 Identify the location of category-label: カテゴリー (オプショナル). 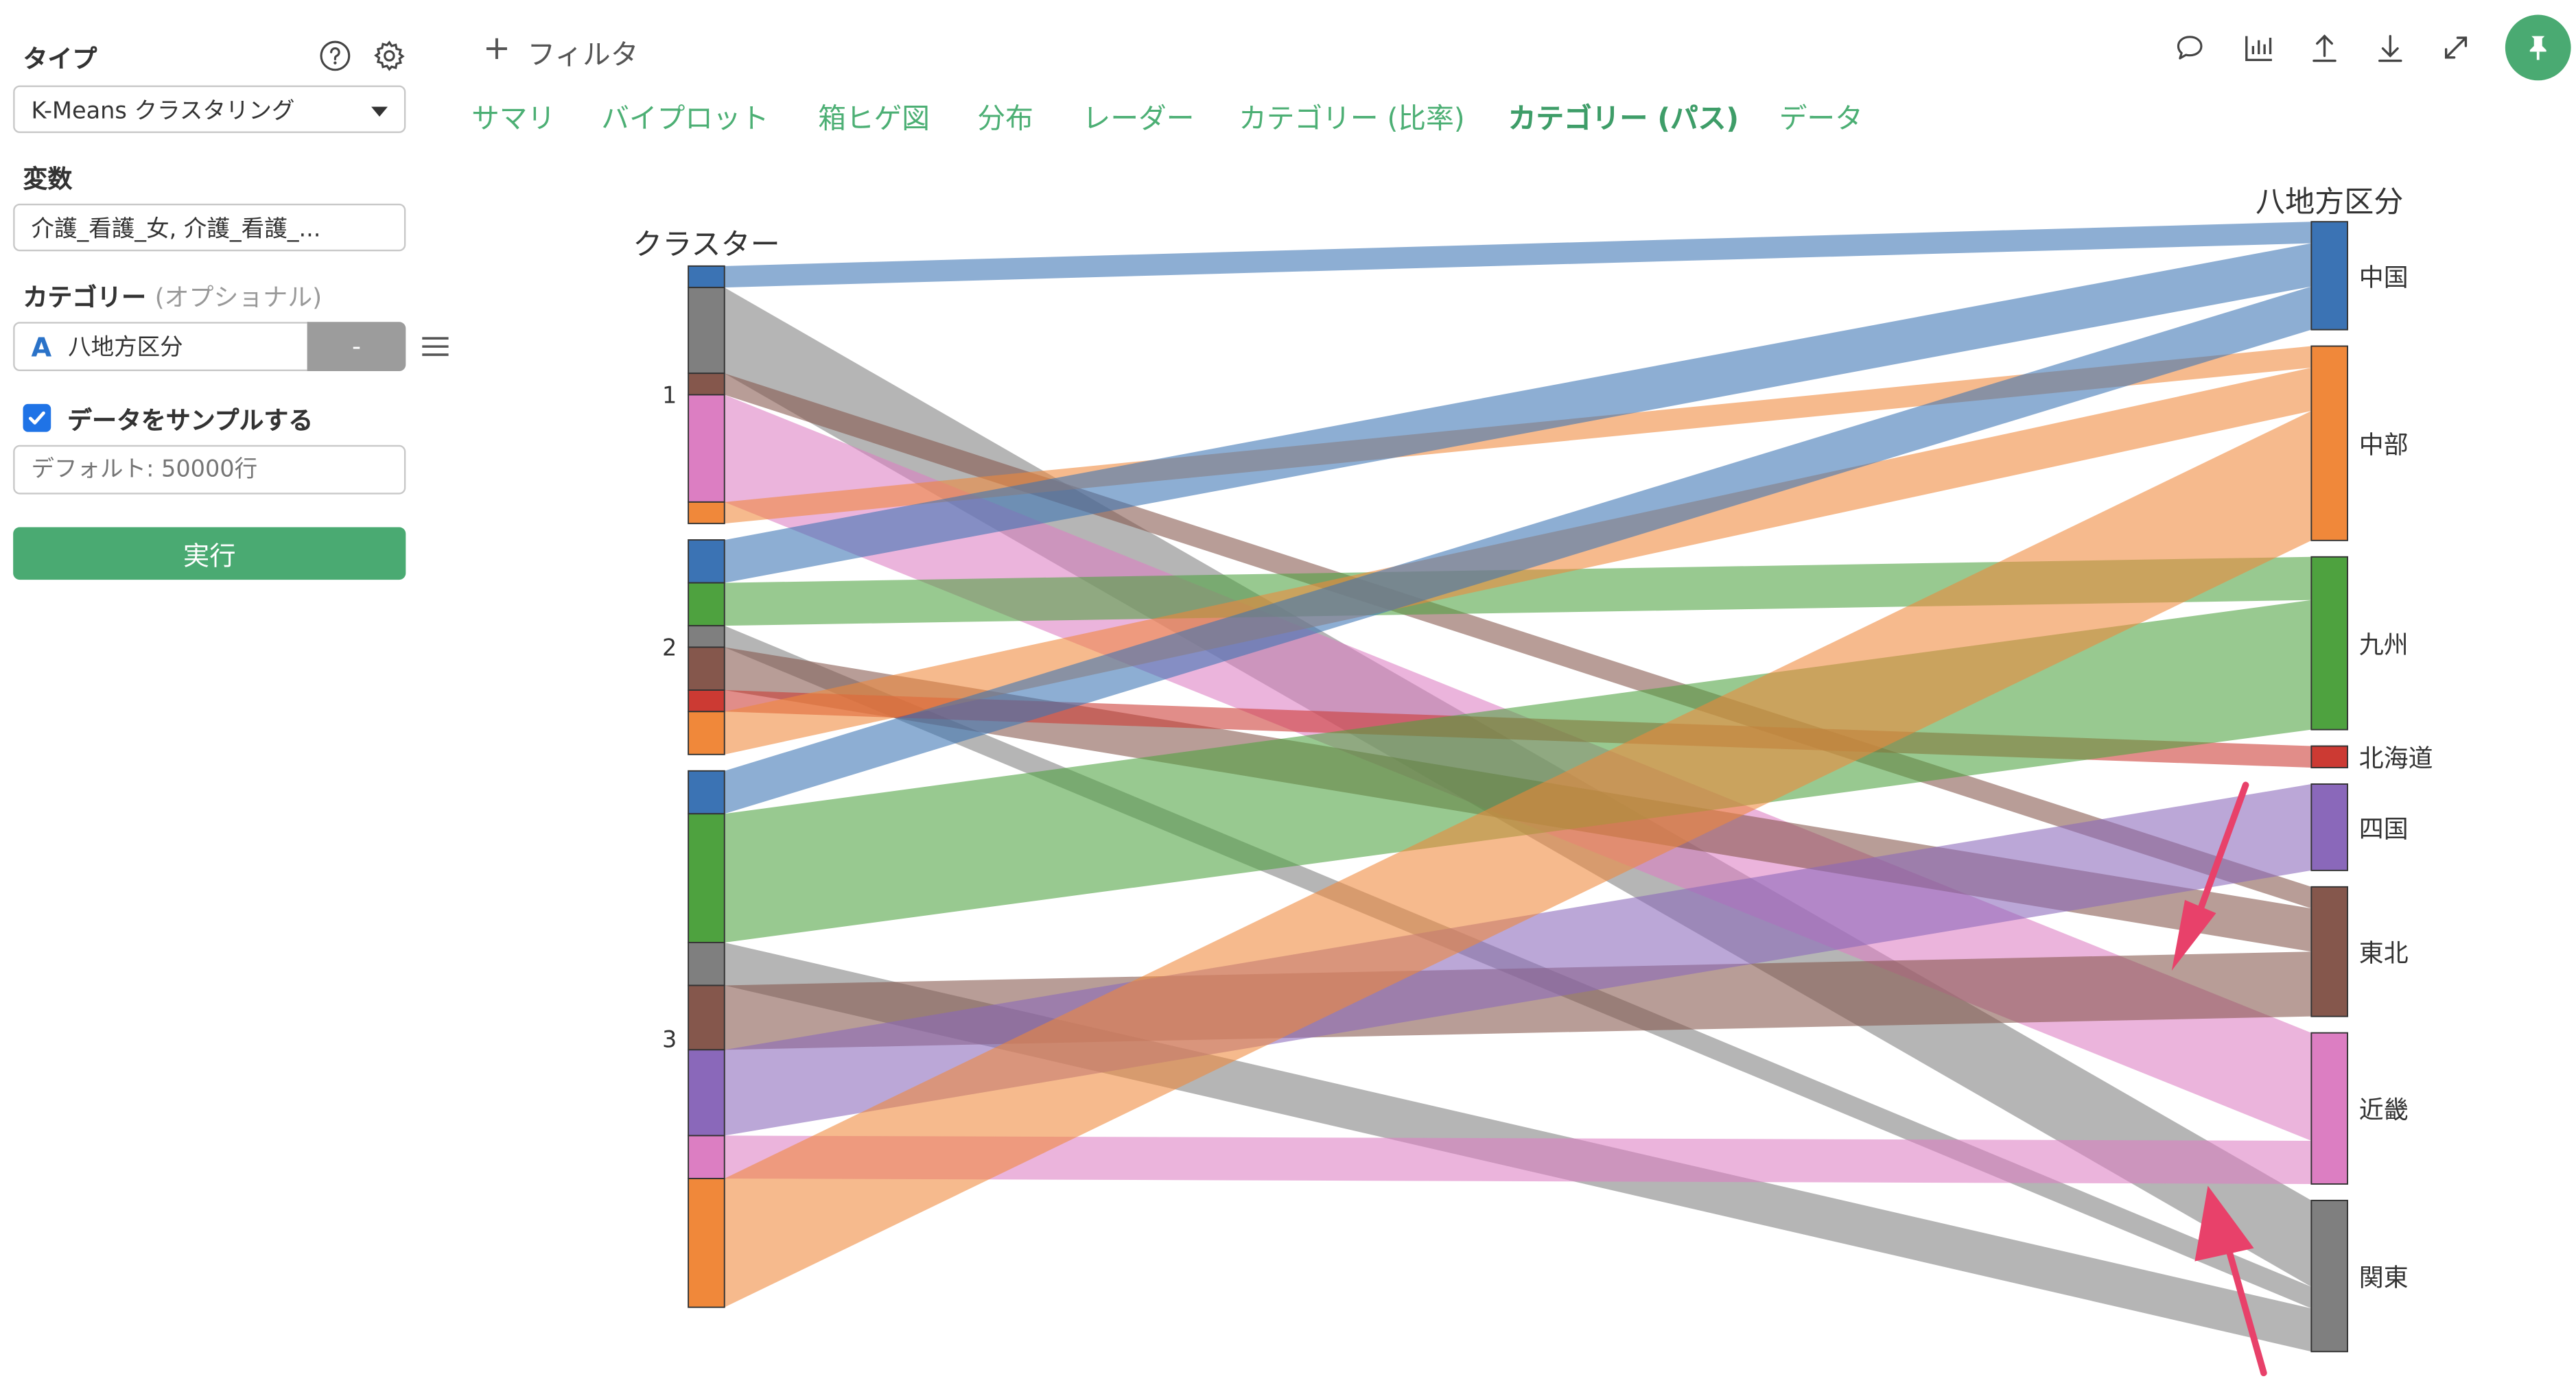
(173, 296).